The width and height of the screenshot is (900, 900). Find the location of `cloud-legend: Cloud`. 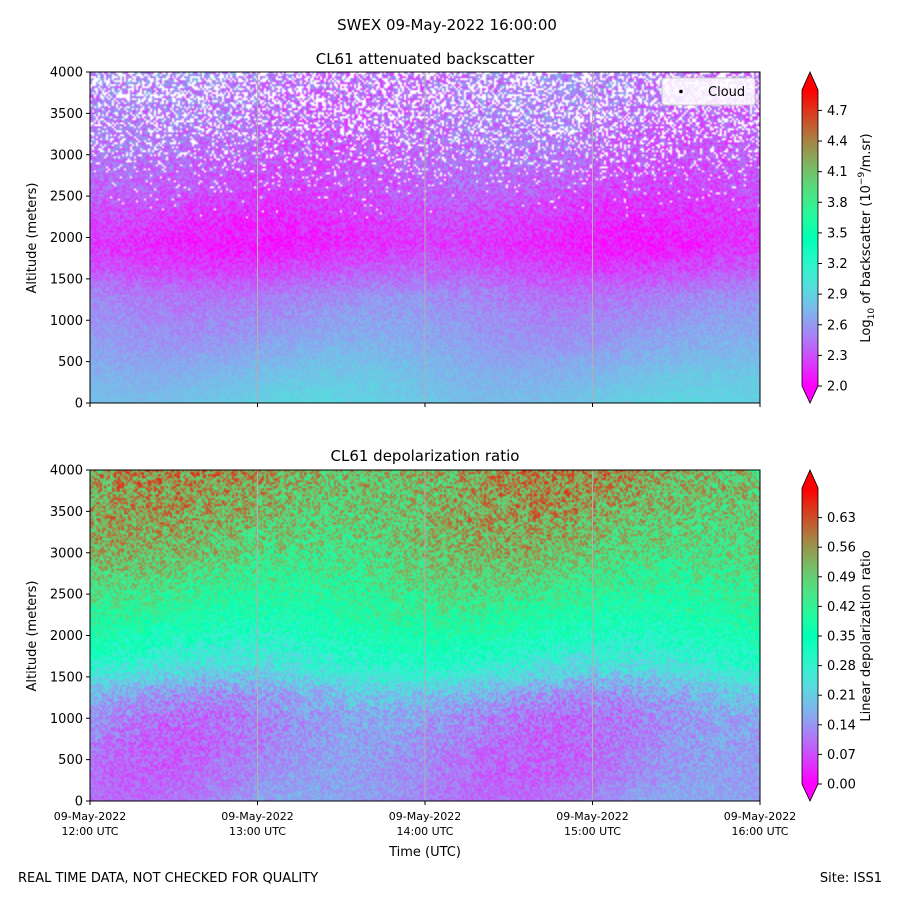

cloud-legend: Cloud is located at coordinates (708, 91).